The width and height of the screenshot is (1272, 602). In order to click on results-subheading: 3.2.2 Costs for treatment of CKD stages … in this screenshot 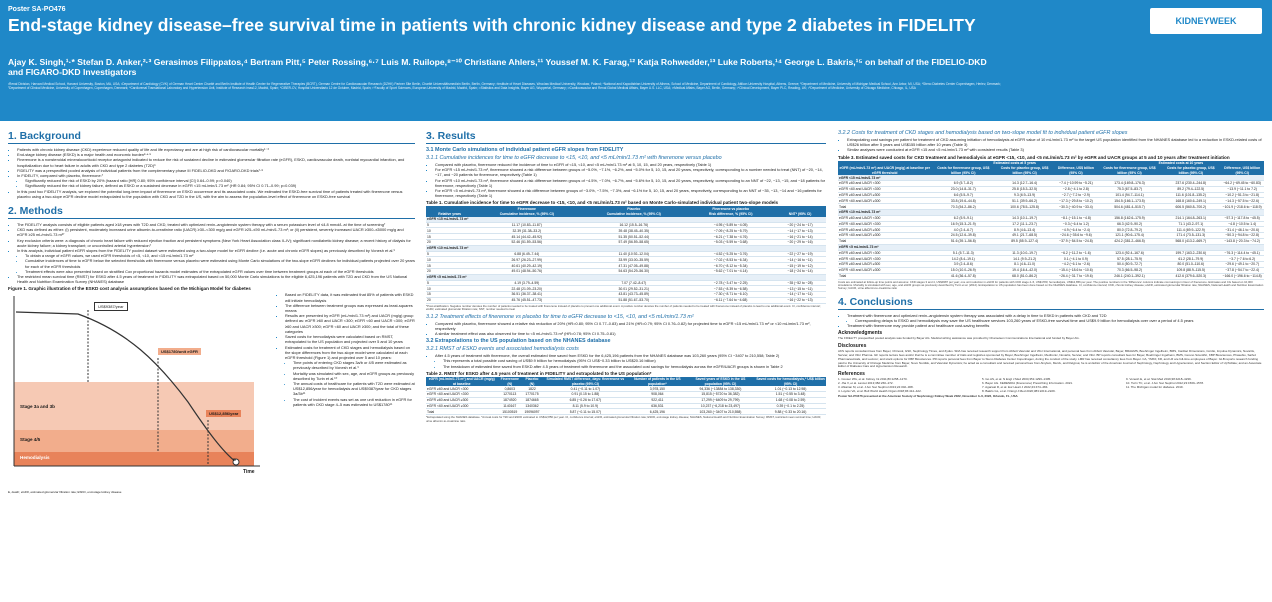, I will do `click(983, 133)`.